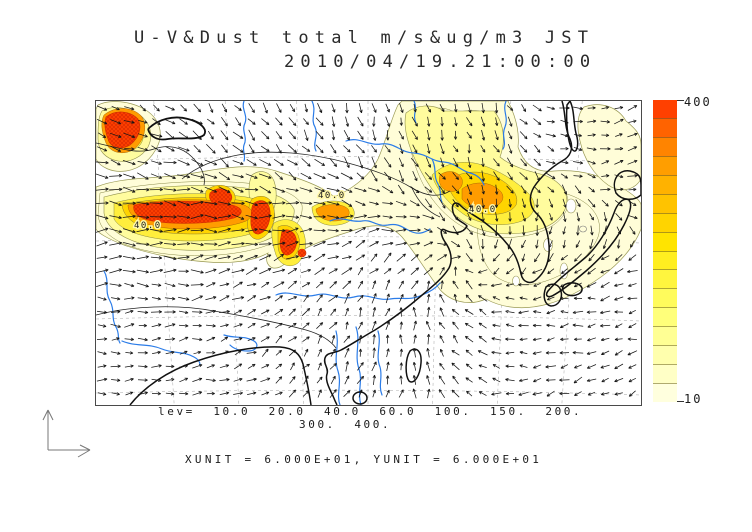  What do you see at coordinates (176, 128) in the screenshot?
I see `lake-balkhash` at bounding box center [176, 128].